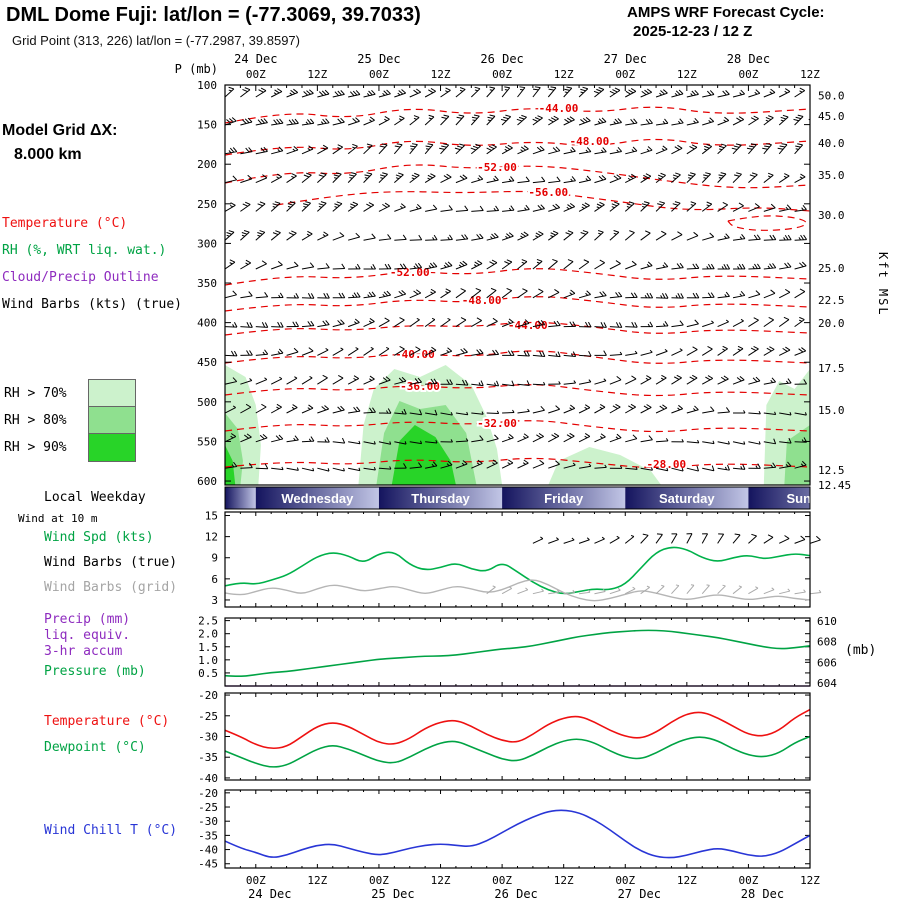 The image size is (900, 900). I want to click on legend-wind-barbs-label: Wind Barbs (kts) (true), so click(92, 304).